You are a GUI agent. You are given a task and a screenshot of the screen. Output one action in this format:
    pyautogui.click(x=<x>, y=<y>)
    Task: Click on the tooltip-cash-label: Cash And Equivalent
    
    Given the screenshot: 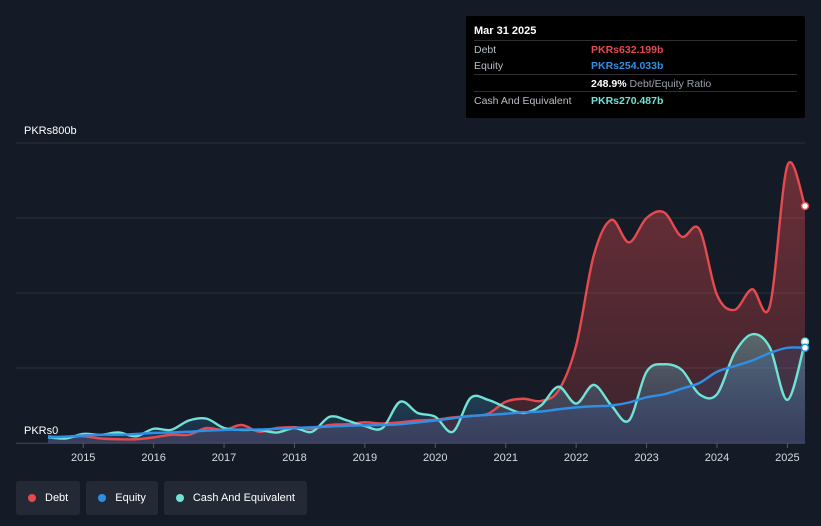 What is the action you would take?
    pyautogui.click(x=523, y=101)
    